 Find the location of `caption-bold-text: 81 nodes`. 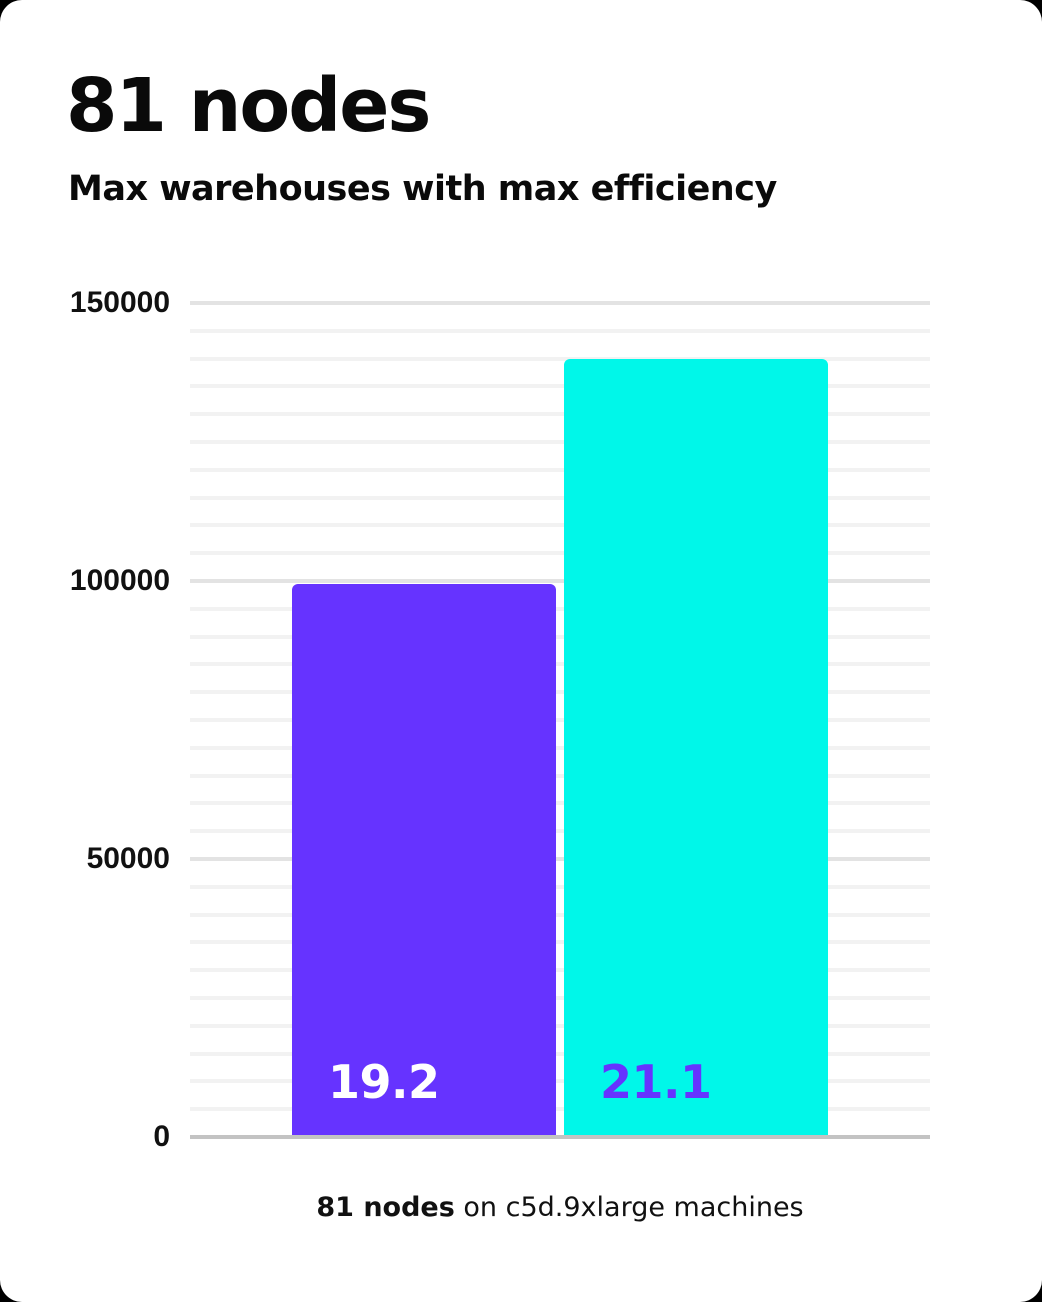

caption-bold-text: 81 nodes is located at coordinates (385, 1207).